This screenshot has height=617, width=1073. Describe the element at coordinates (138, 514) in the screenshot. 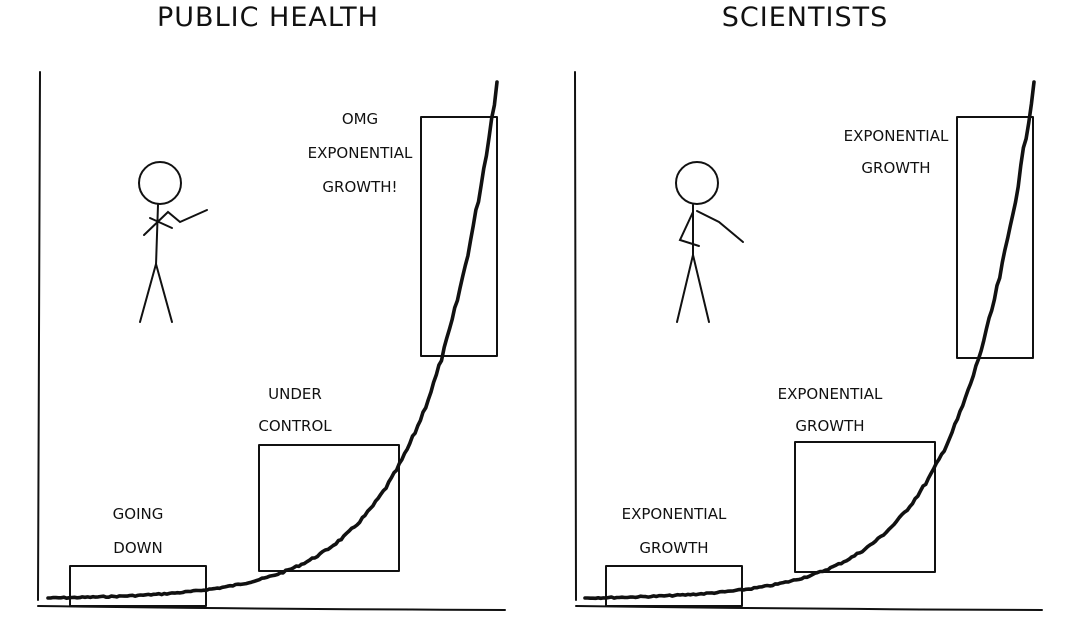

I see `label-going-down-line1: GOING` at that location.